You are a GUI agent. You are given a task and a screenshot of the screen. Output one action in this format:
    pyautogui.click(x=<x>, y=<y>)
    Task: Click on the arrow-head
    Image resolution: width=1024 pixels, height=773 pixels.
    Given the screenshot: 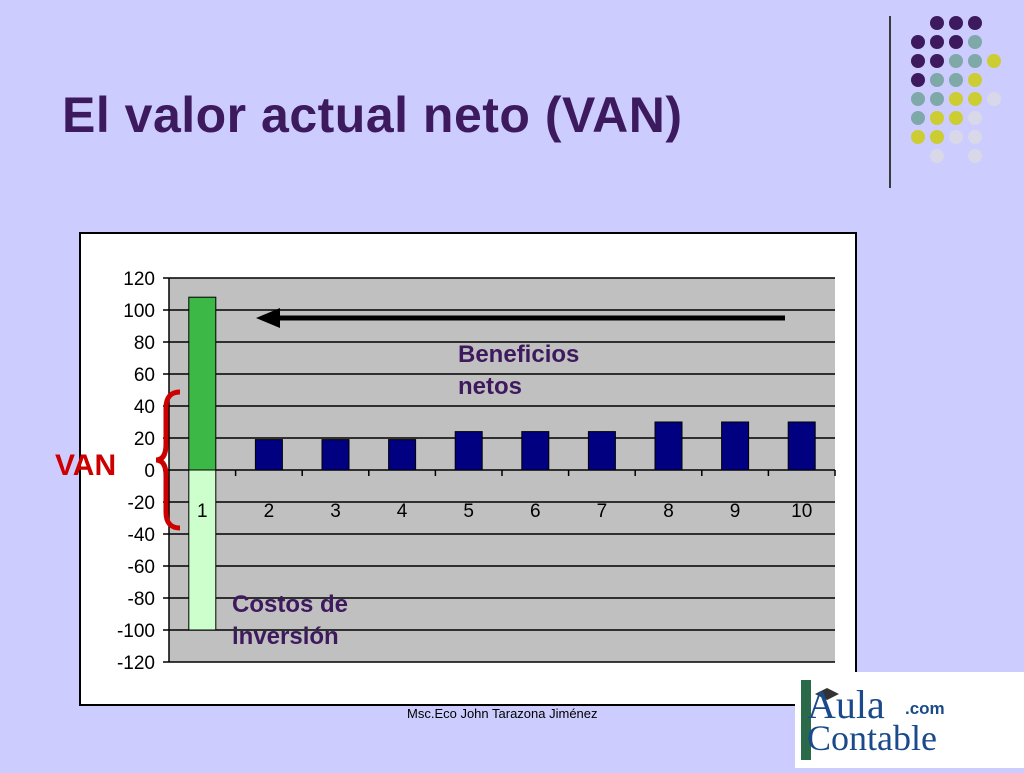 What is the action you would take?
    pyautogui.click(x=268, y=318)
    